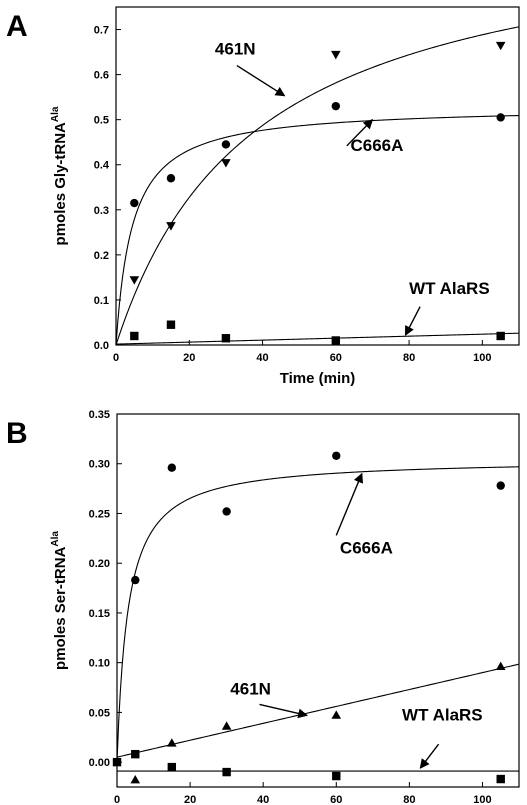 This screenshot has width=527, height=805. I want to click on panel-b-arrow-wt-alars, so click(429, 756).